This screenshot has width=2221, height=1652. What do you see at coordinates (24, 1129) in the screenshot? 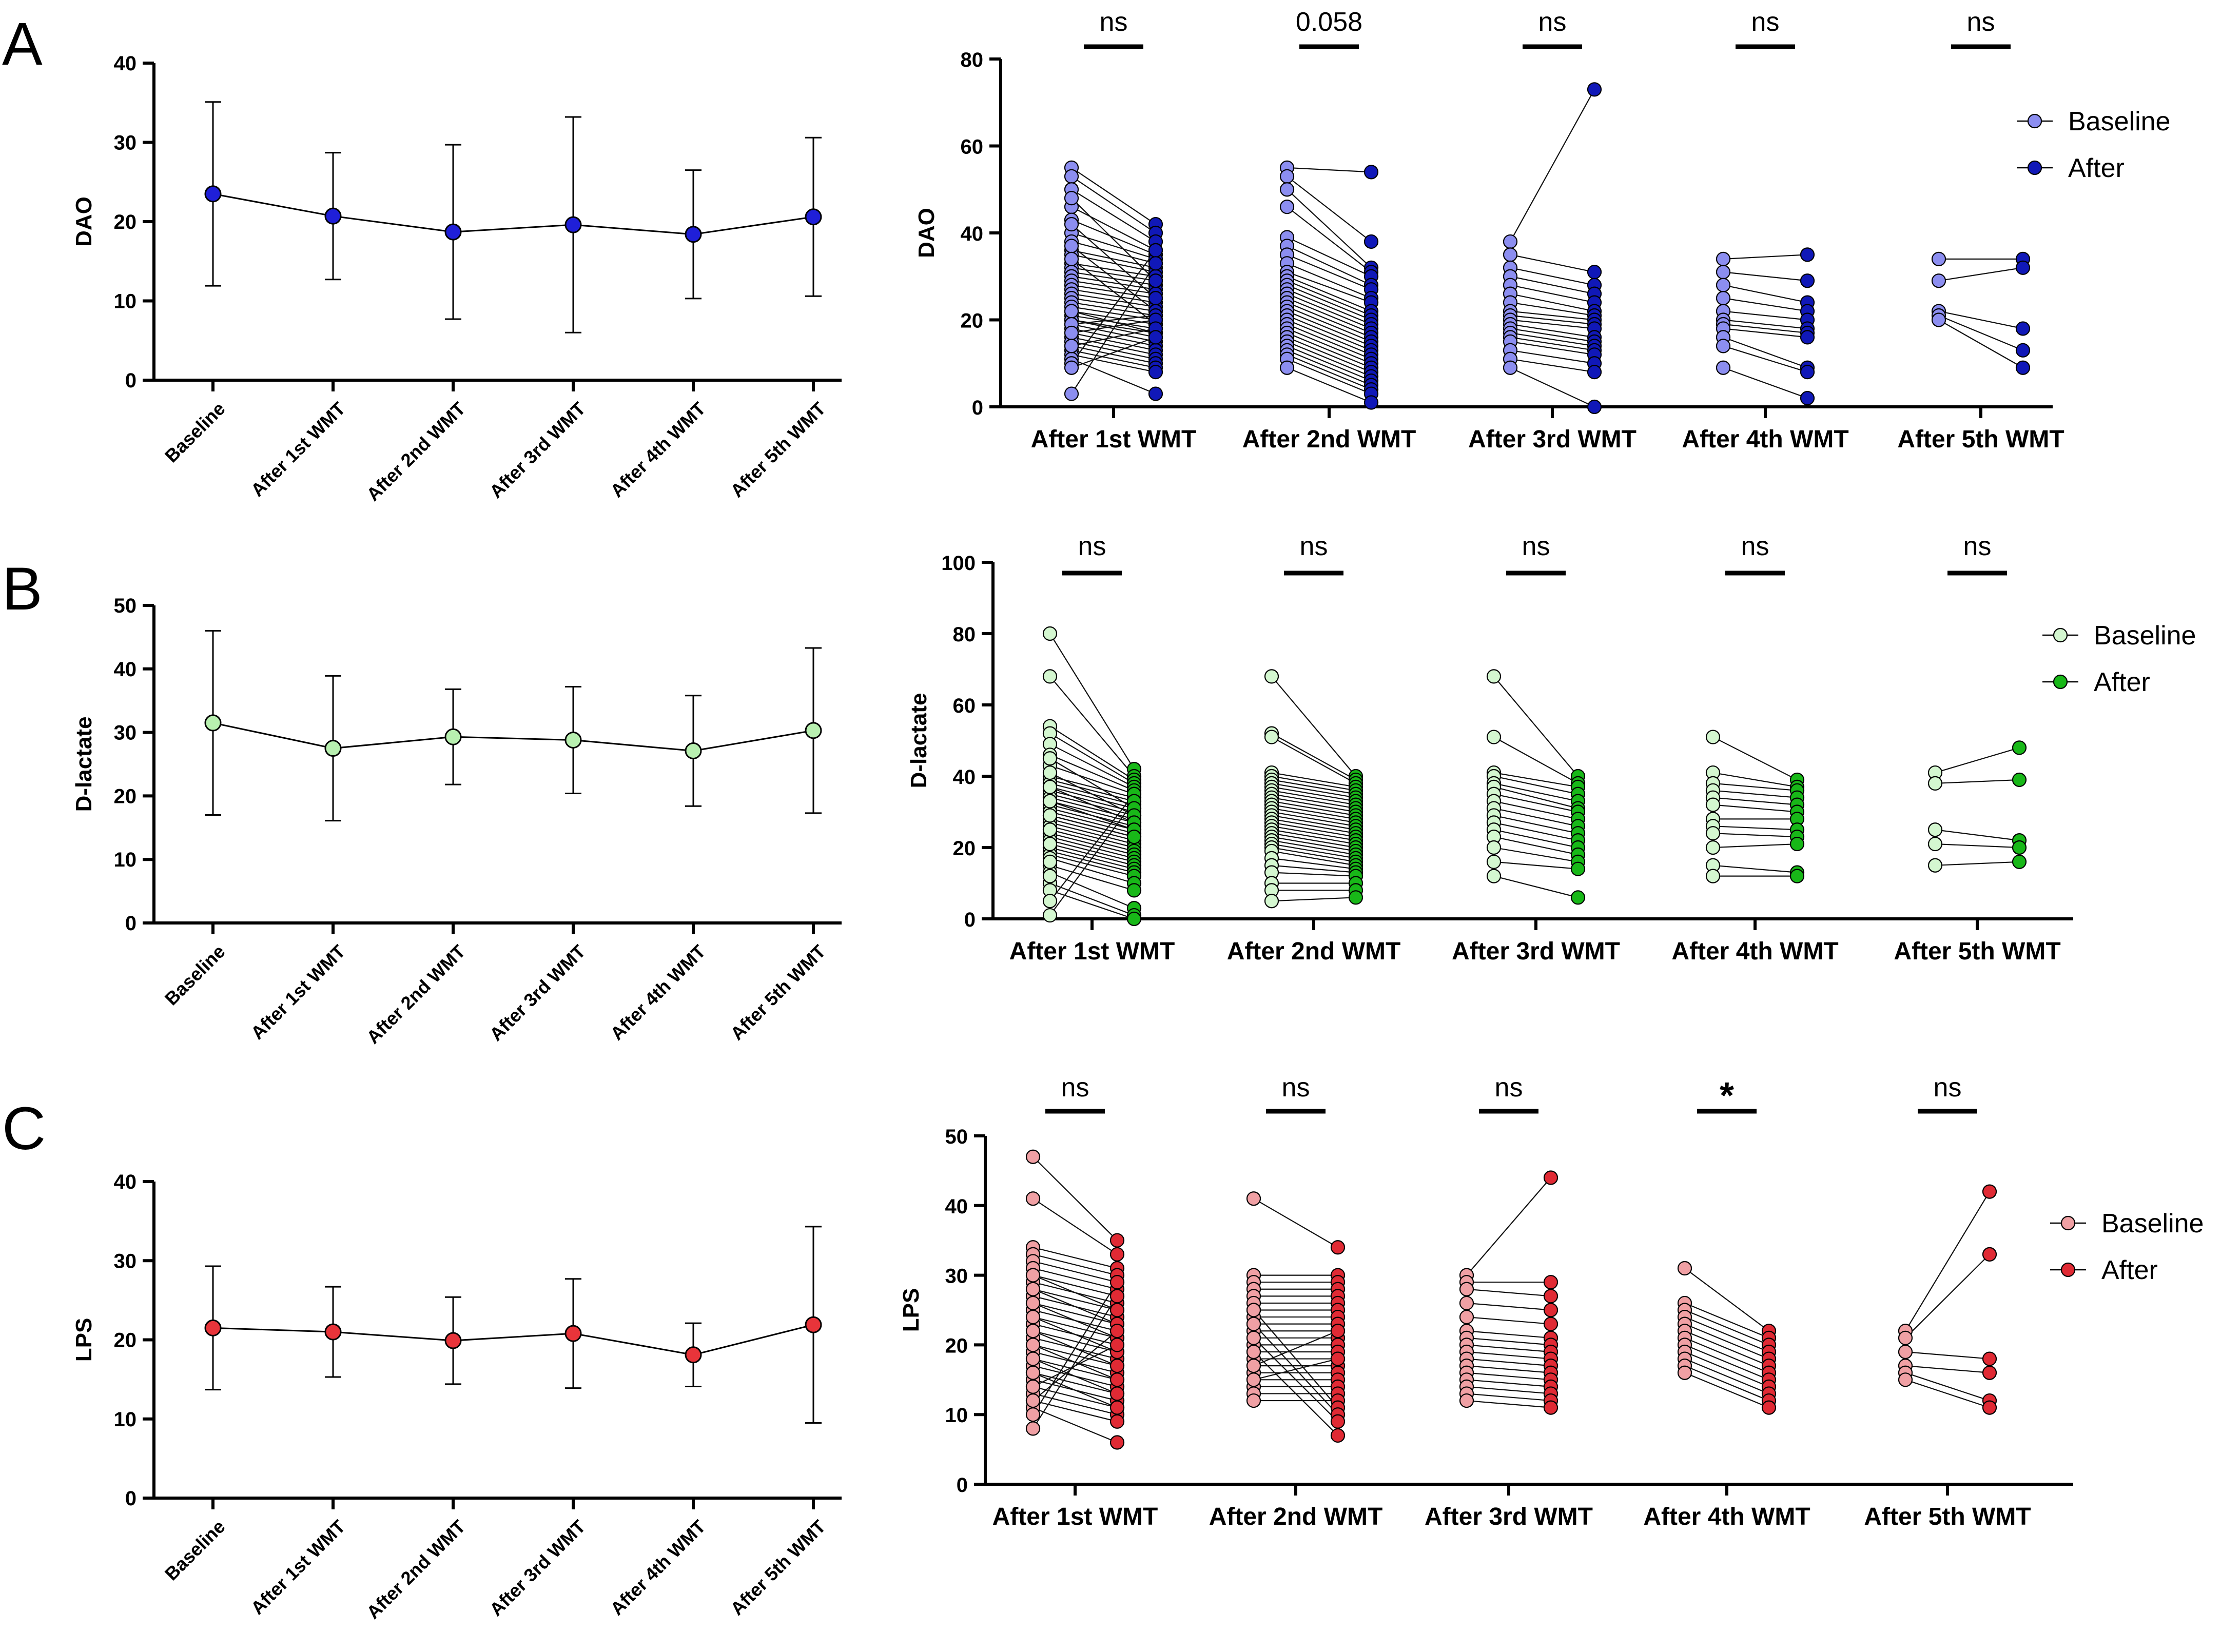
I see `panel-letter-c: C` at bounding box center [24, 1129].